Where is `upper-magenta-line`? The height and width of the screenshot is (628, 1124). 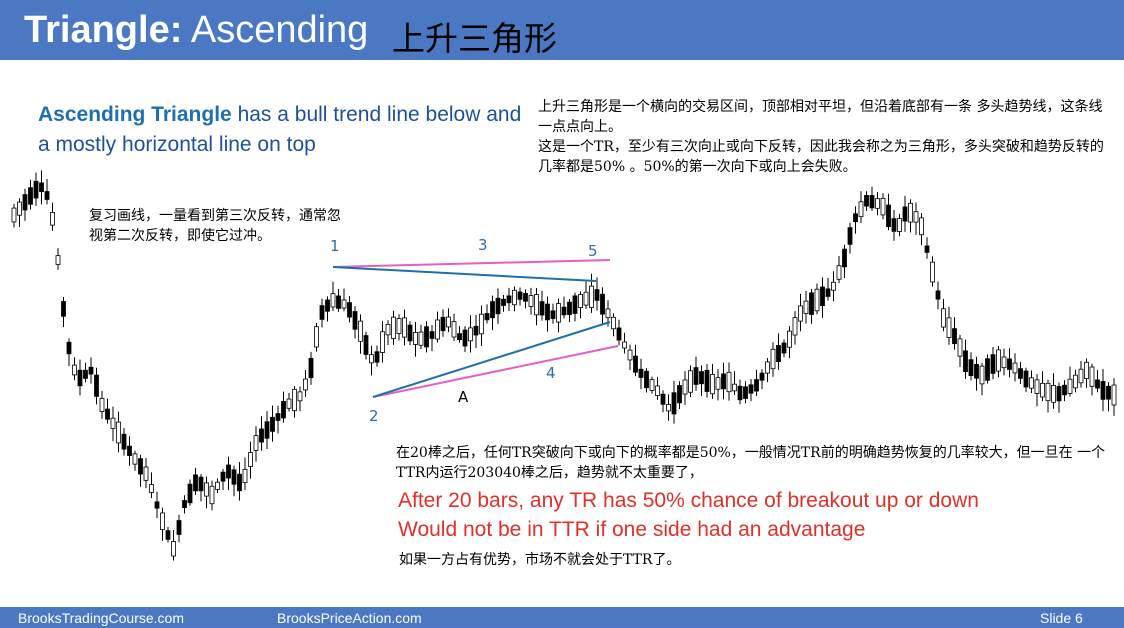
upper-magenta-line is located at coordinates (471, 263).